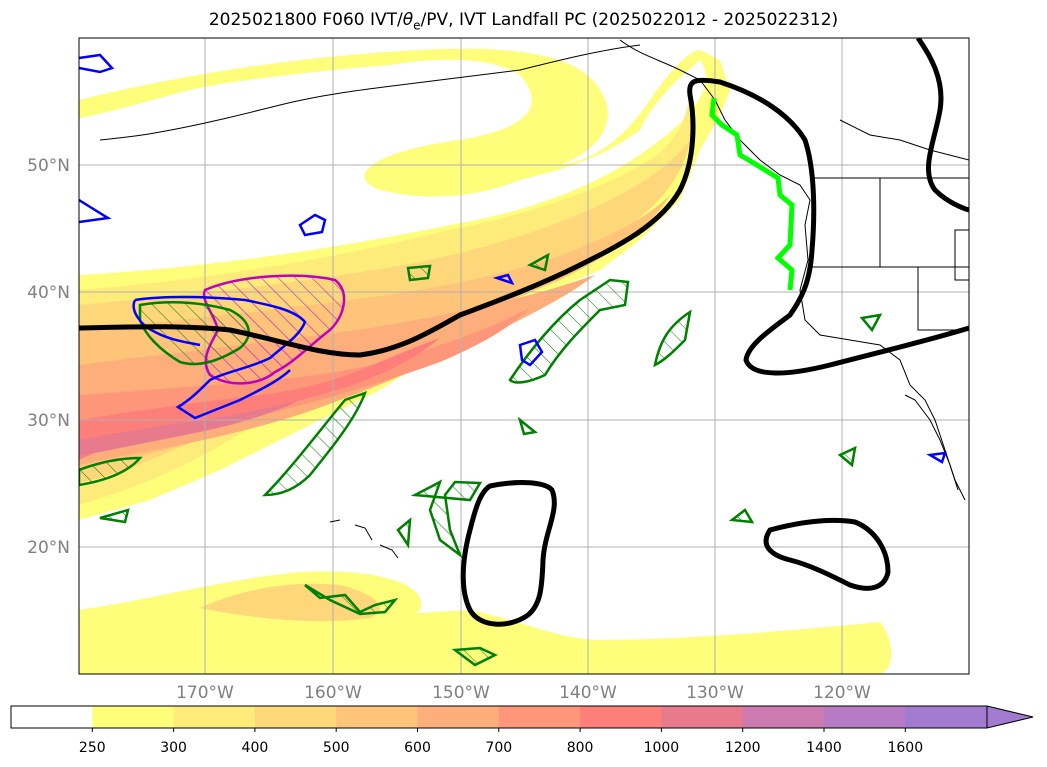 This screenshot has width=1047, height=767. What do you see at coordinates (48, 293) in the screenshot?
I see `lat-label: 40°N` at bounding box center [48, 293].